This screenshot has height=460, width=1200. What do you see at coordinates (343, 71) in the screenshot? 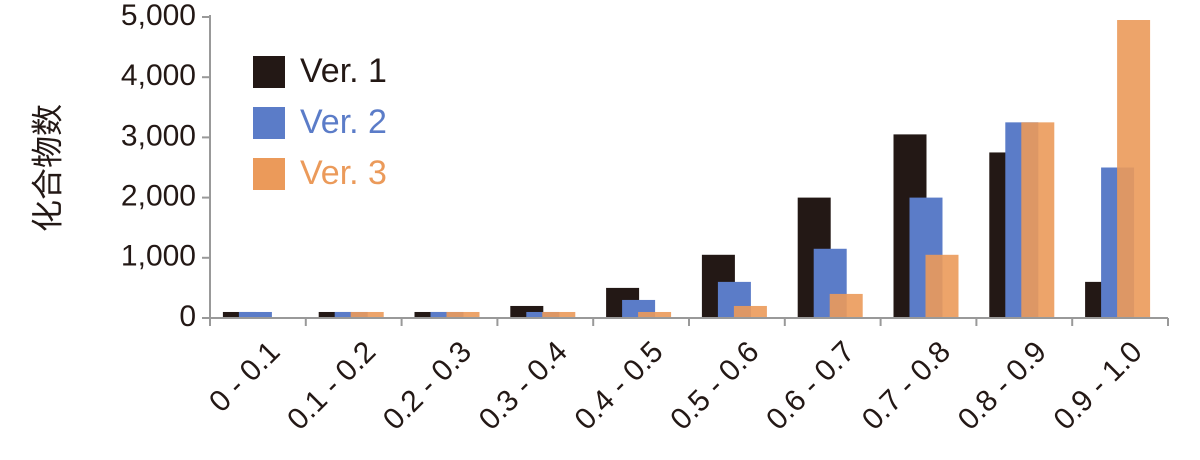
I see `legend-label: Ver. 1` at bounding box center [343, 71].